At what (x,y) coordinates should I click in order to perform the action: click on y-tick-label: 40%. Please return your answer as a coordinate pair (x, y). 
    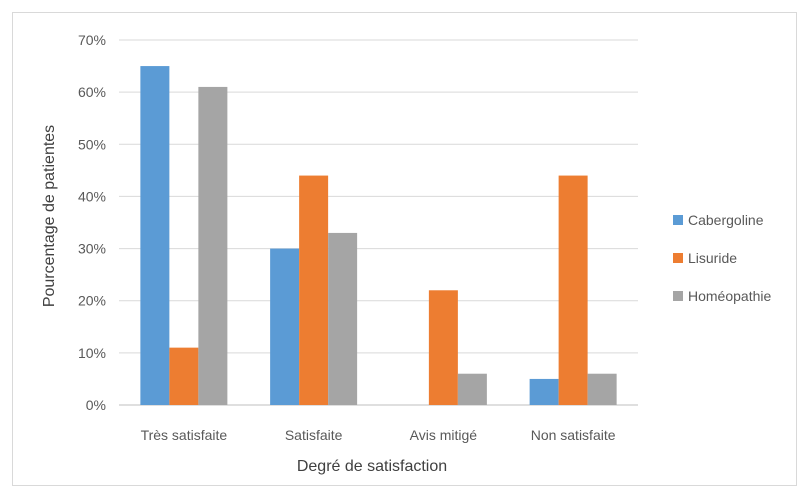
    Looking at the image, I should click on (92, 196).